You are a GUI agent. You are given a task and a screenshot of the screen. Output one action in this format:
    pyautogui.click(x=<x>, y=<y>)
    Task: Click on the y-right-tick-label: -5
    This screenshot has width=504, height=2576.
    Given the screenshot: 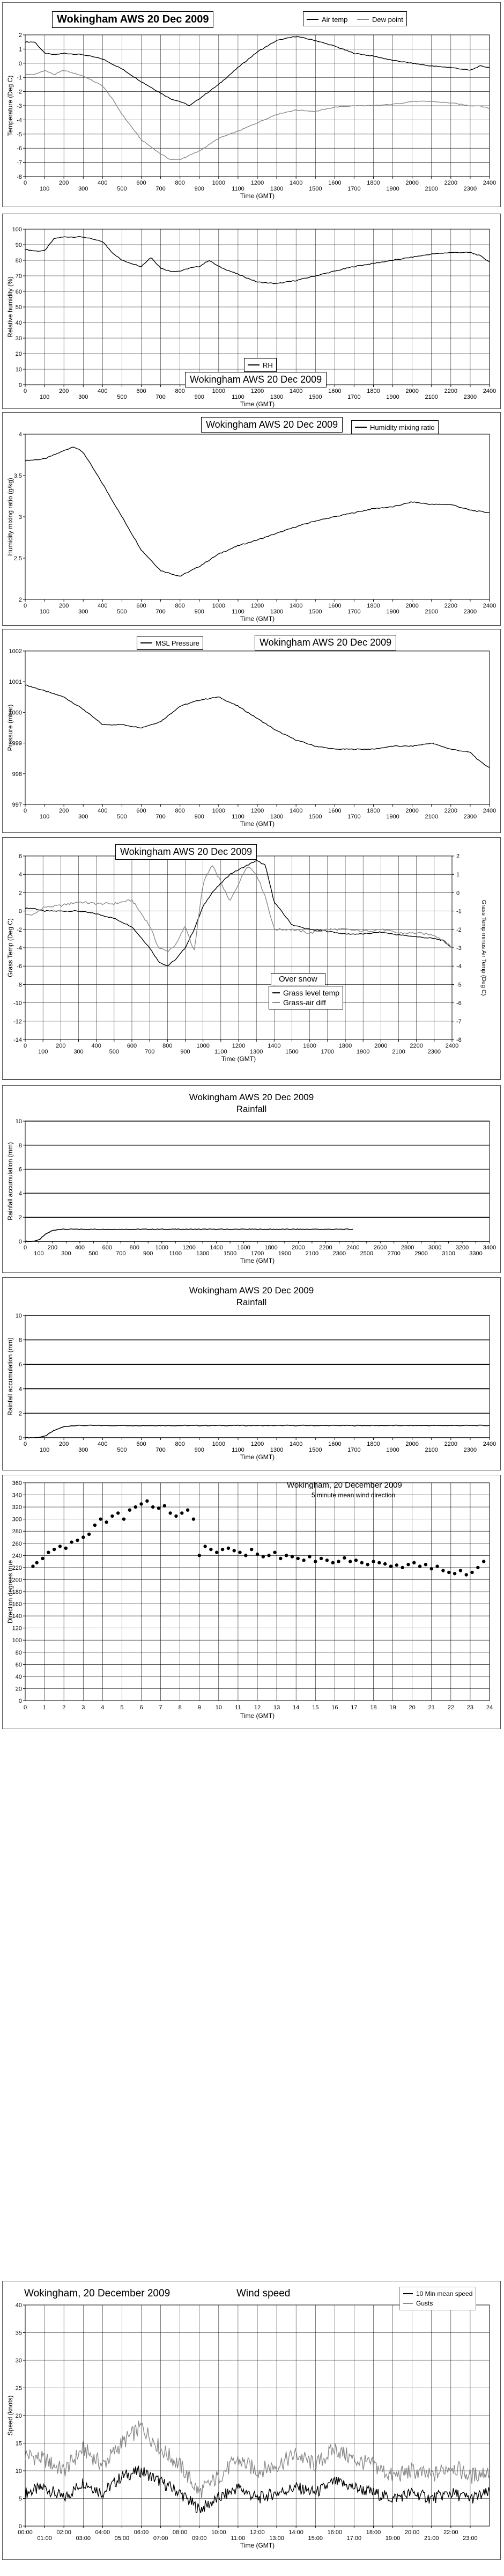 What is the action you would take?
    pyautogui.click(x=459, y=985)
    